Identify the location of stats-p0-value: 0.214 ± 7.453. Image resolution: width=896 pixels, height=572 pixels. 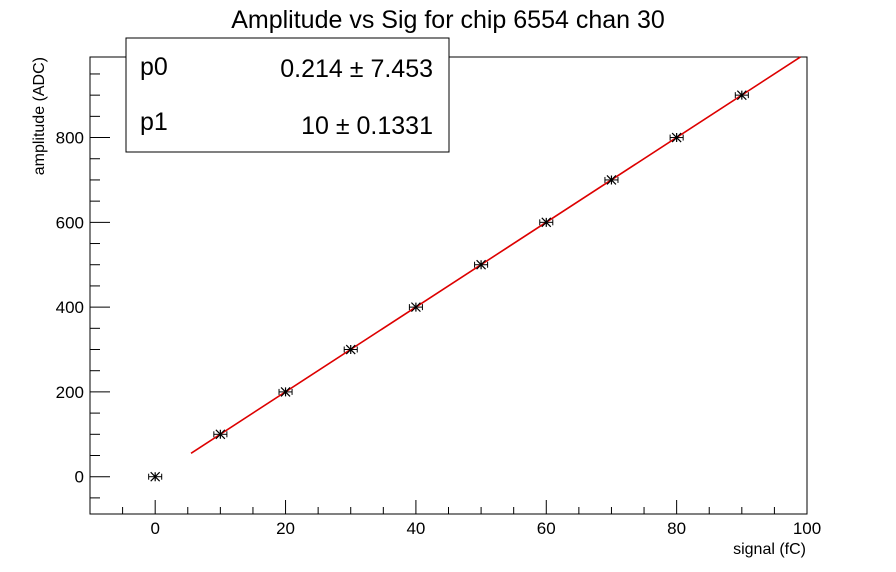
(356, 69).